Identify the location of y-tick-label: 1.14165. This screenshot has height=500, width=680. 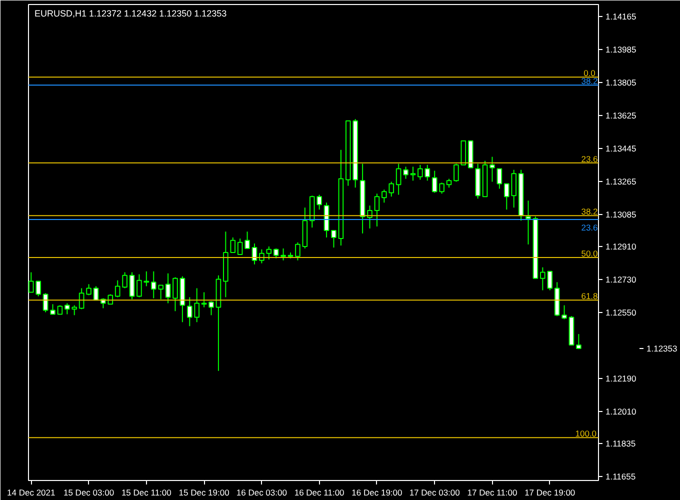
(621, 16).